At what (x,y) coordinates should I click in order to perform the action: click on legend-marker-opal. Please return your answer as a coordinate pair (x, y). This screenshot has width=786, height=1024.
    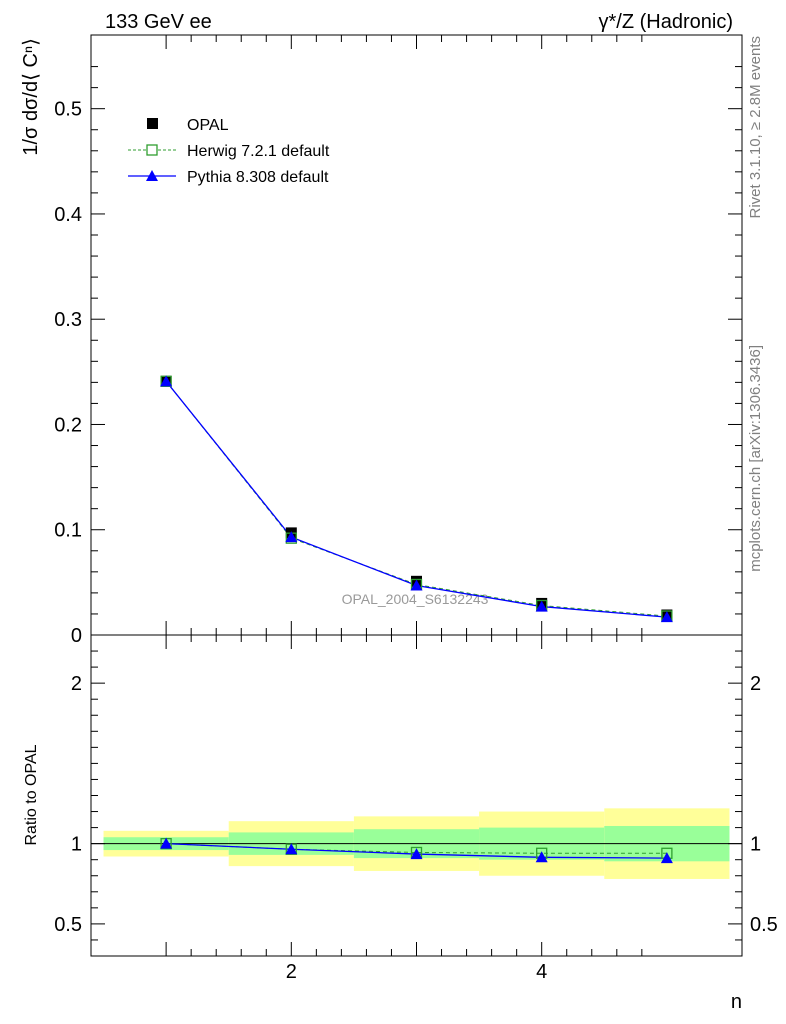
    Looking at the image, I should click on (152, 123).